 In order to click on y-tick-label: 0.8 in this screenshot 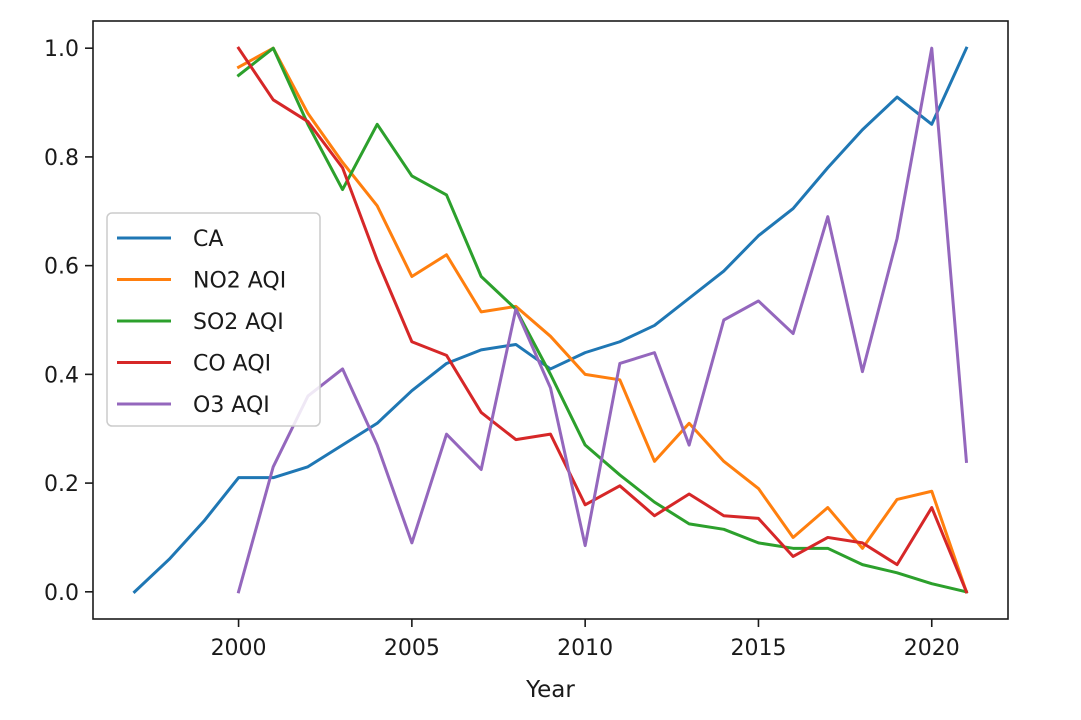, I will do `click(61, 158)`.